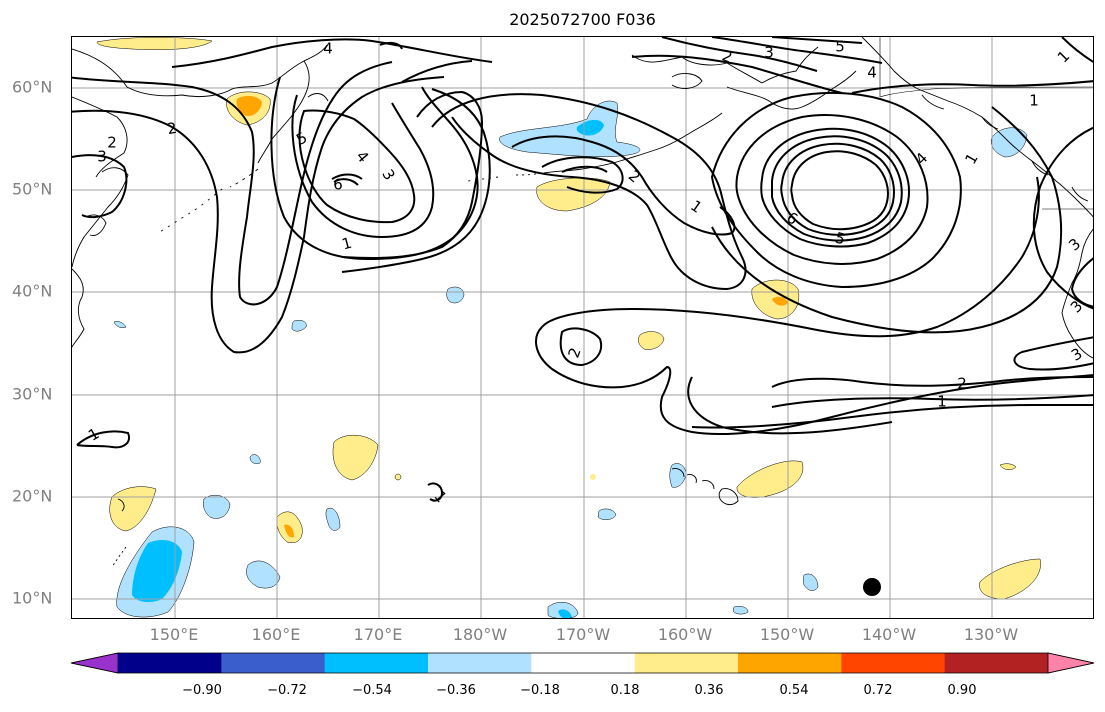  I want to click on colorbar-tick-label: 0.90, so click(962, 690).